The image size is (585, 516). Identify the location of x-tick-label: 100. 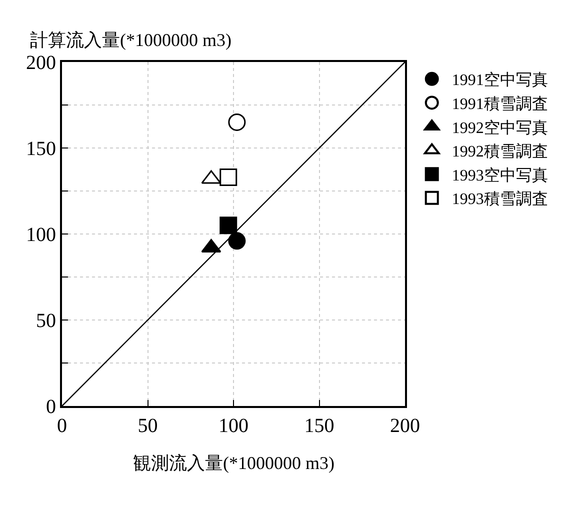
(233, 426).